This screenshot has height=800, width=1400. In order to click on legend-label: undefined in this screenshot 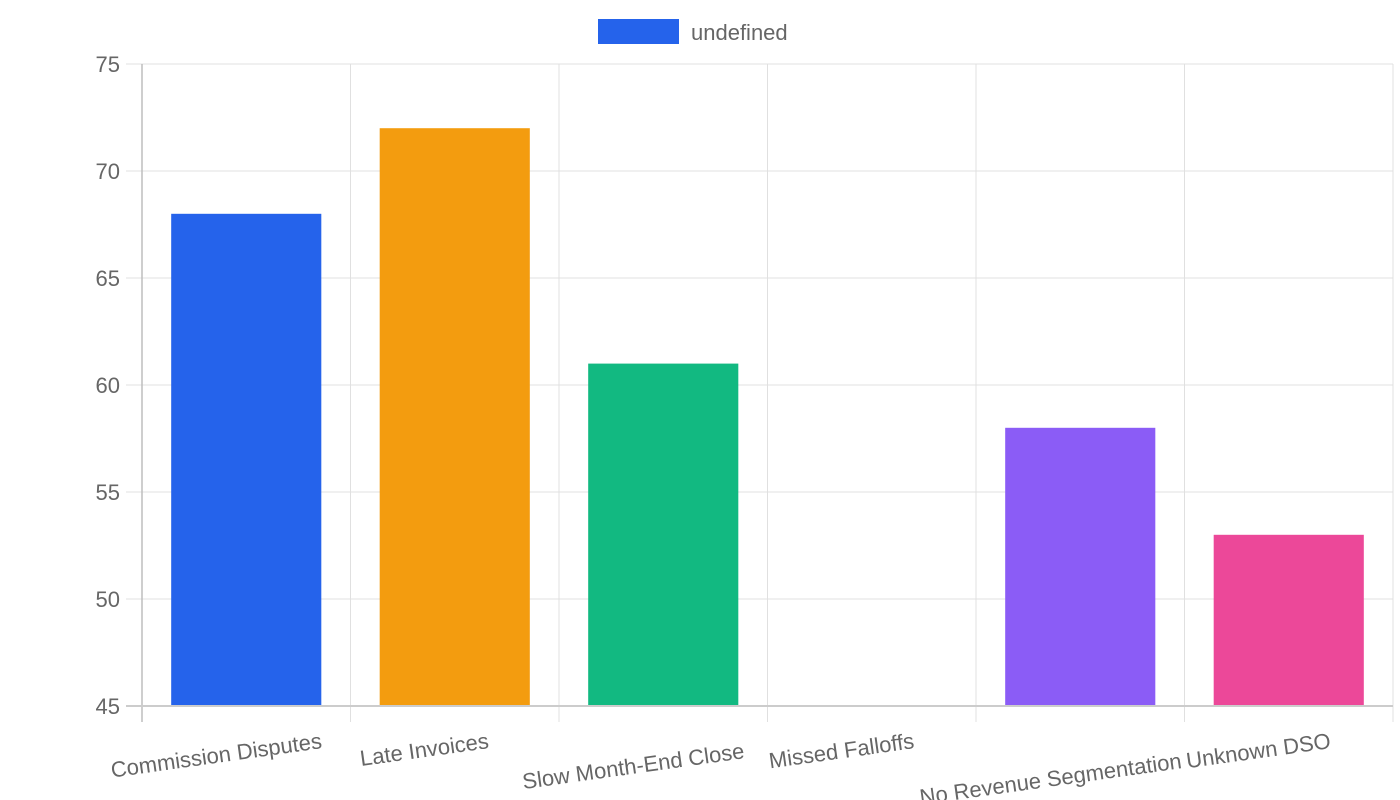, I will do `click(739, 32)`.